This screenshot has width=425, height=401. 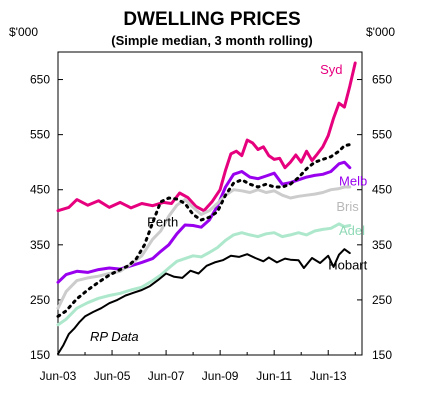 What do you see at coordinates (220, 376) in the screenshot?
I see `x-tick-label: Jun-09` at bounding box center [220, 376].